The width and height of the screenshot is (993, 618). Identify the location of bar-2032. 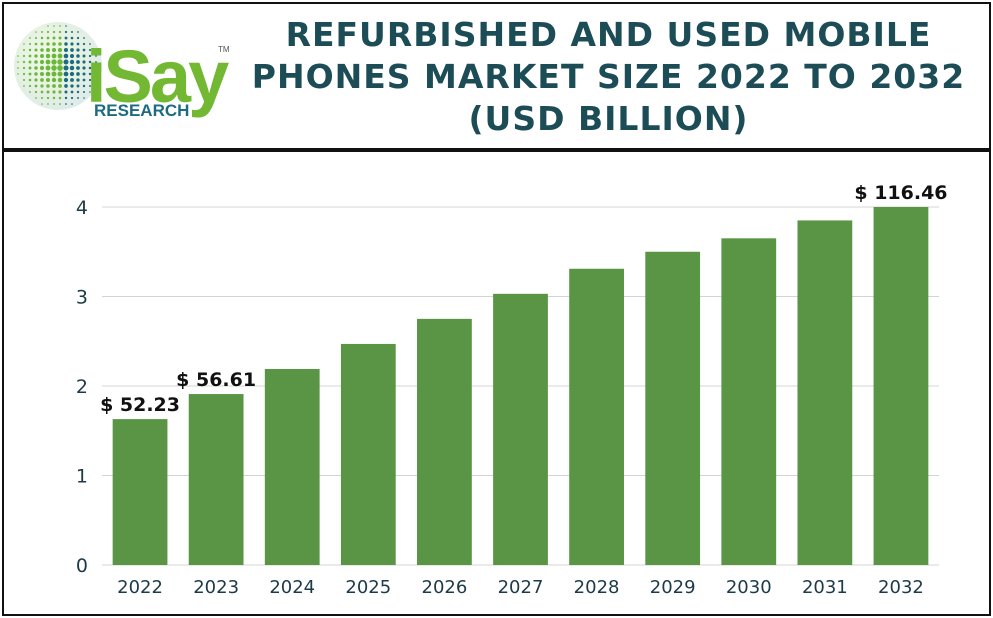
(901, 386).